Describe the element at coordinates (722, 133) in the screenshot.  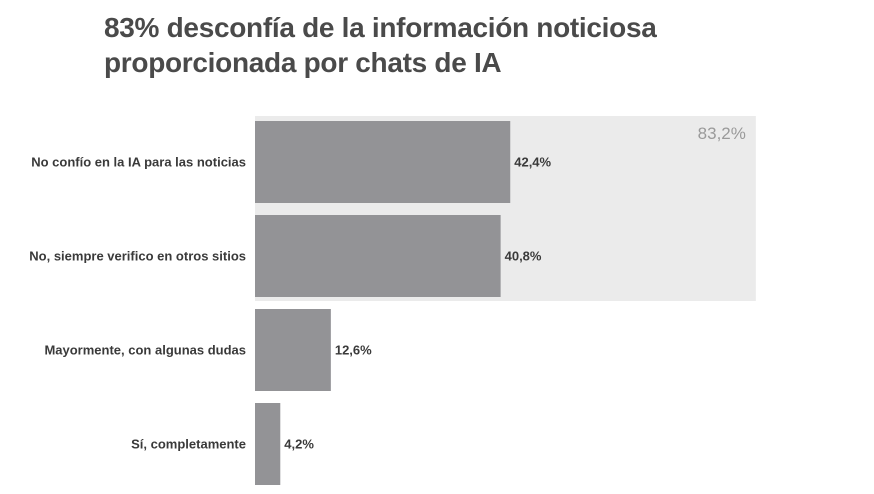
I see `highlight-band-label: 83,2%` at that location.